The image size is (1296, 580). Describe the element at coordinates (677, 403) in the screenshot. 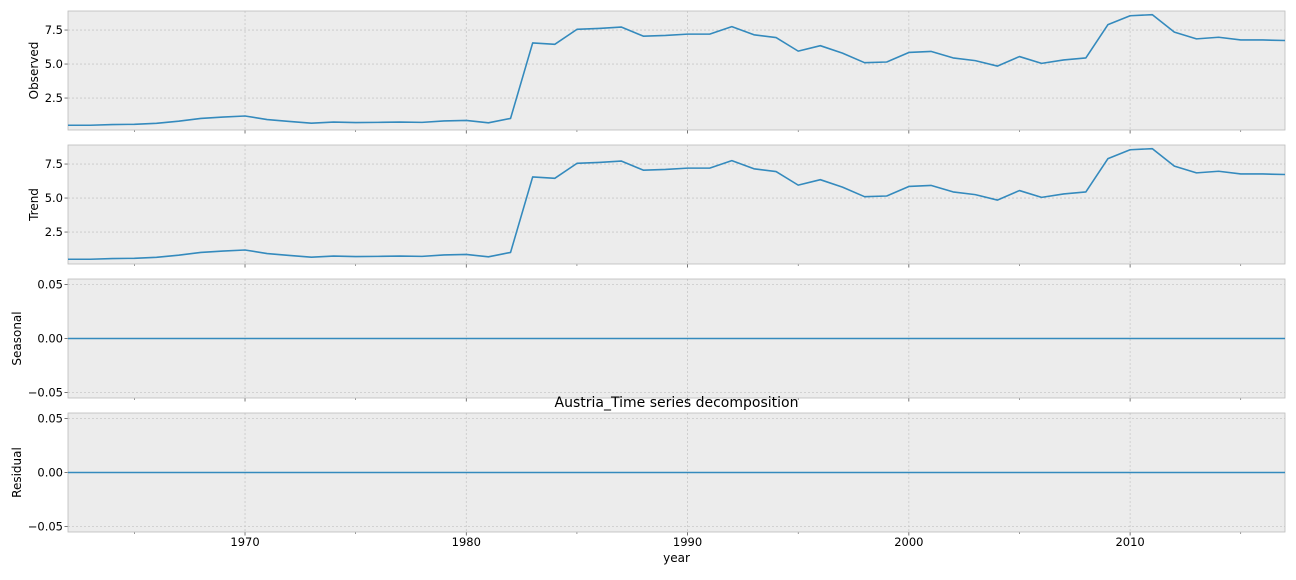

I see `chart-title: Austria_Time series decomposition` at that location.